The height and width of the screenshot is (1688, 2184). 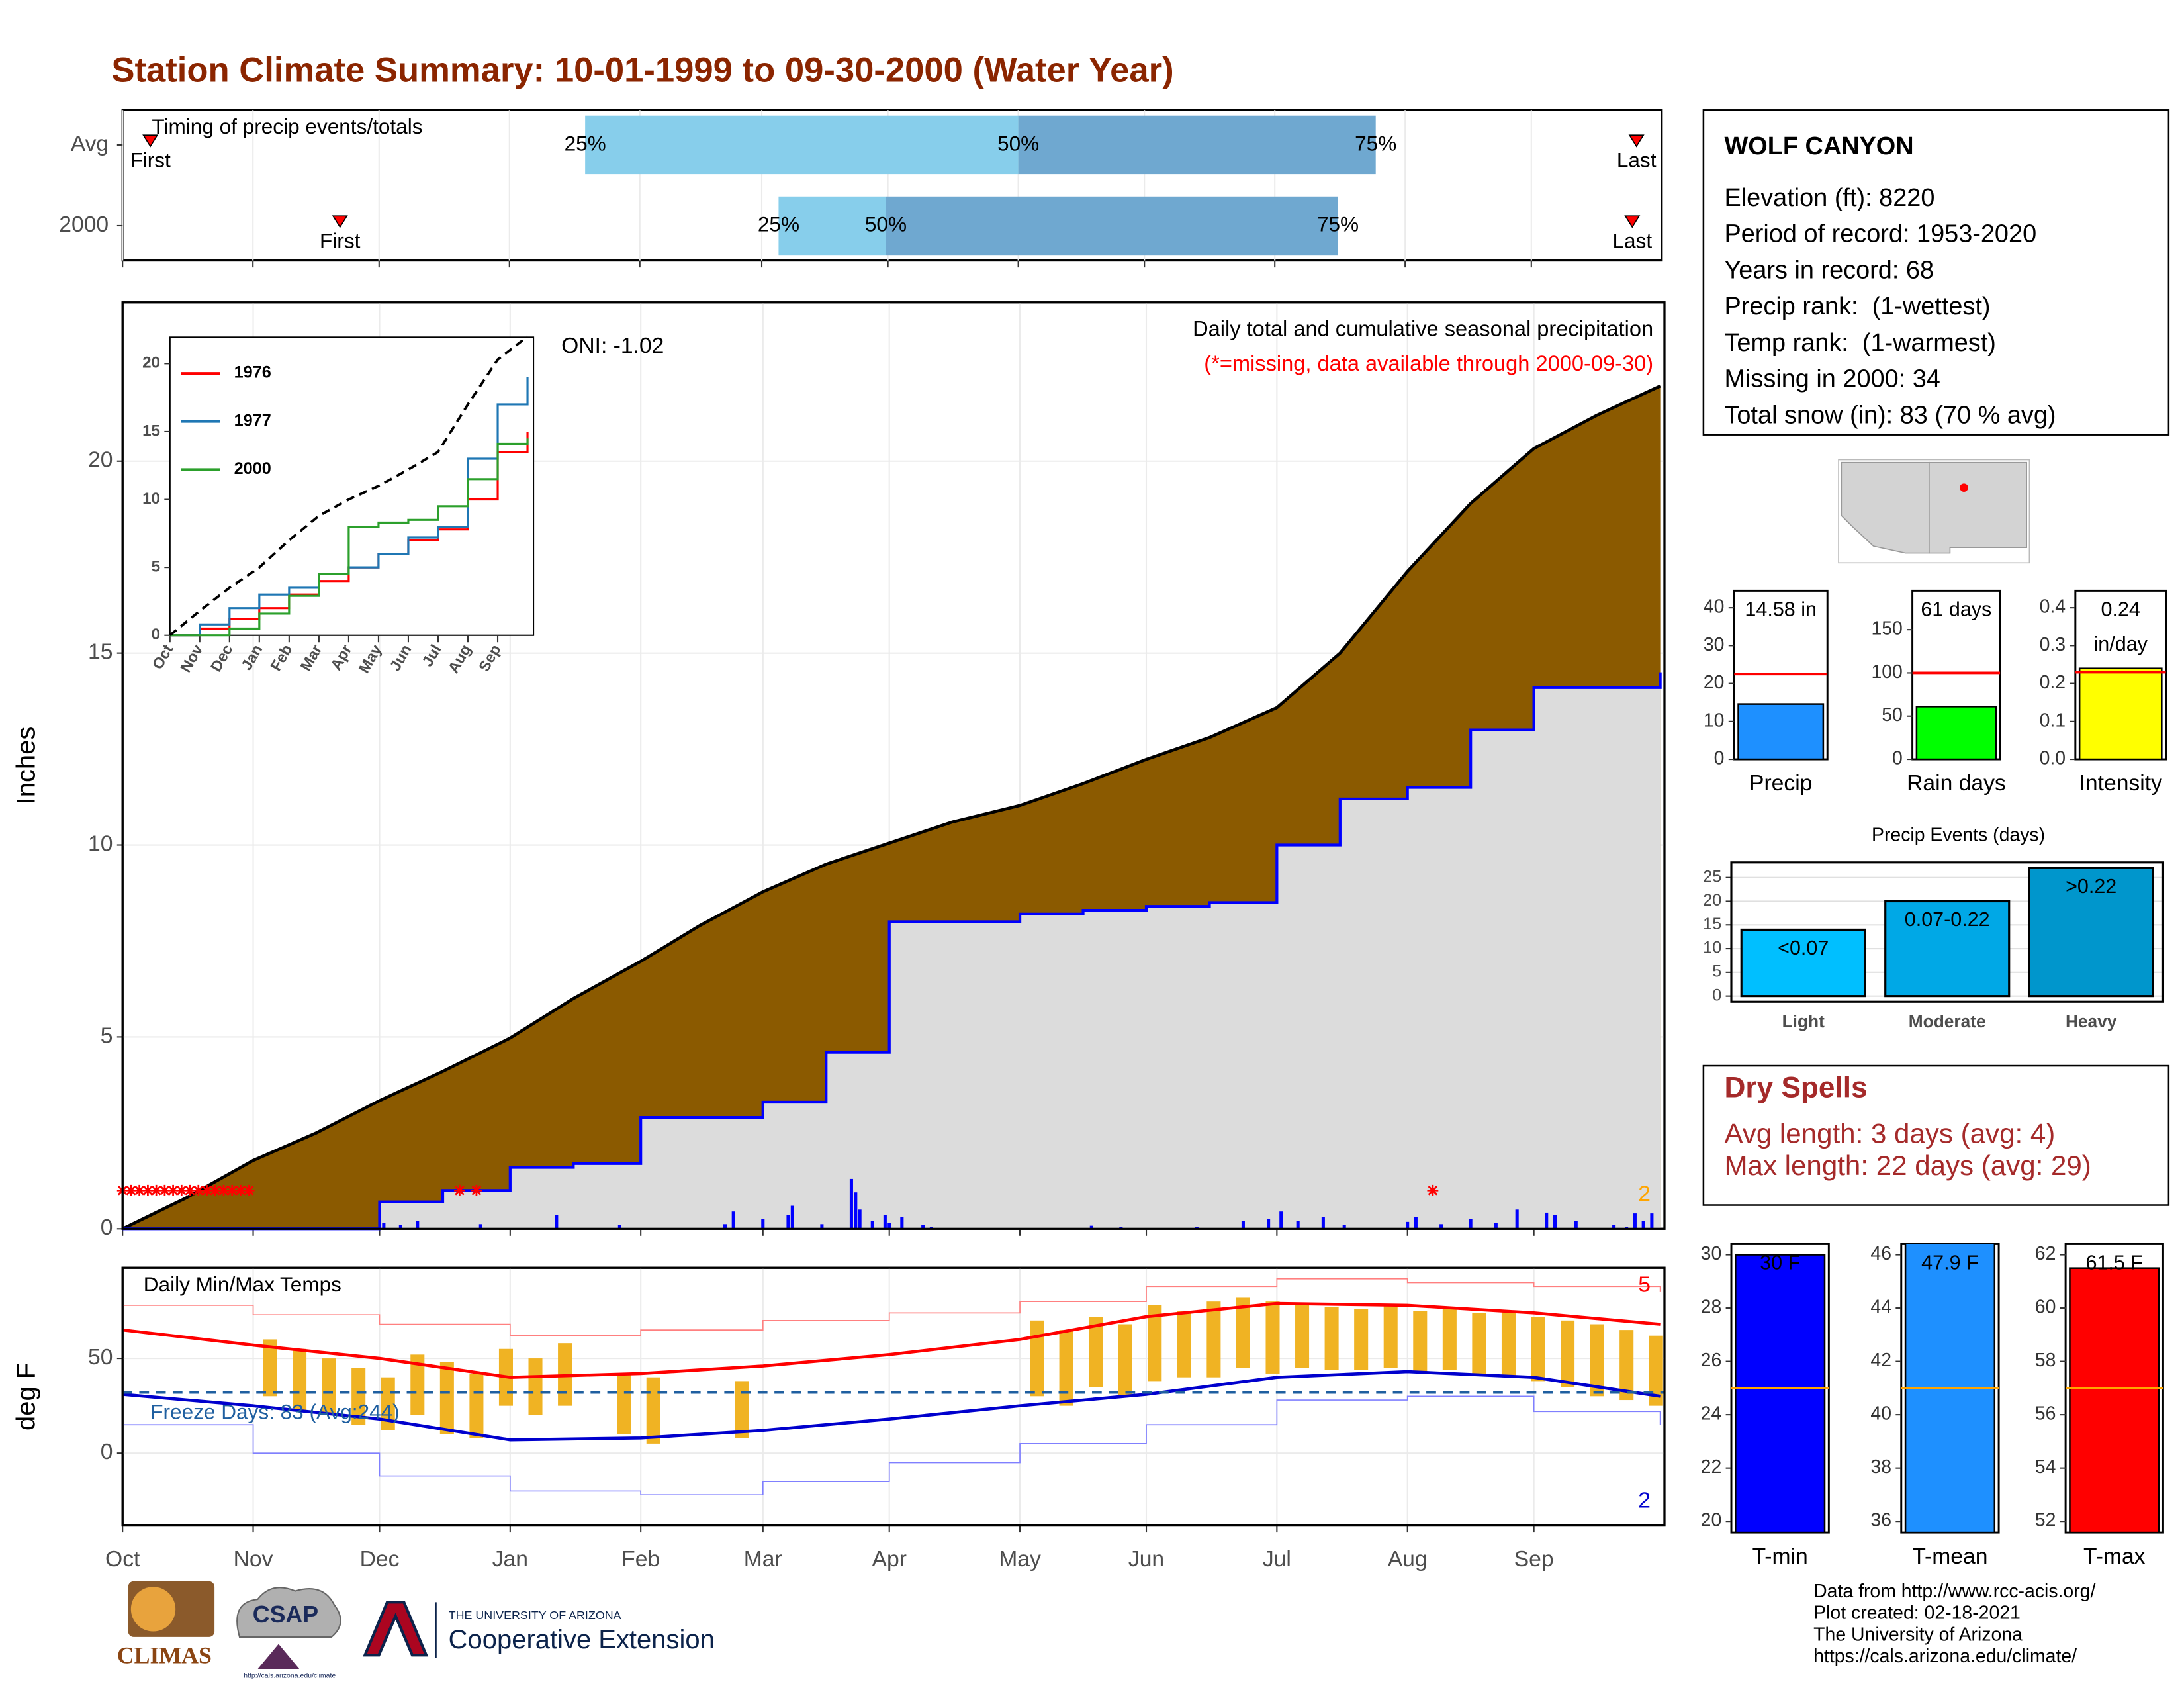 What do you see at coordinates (2053, 758) in the screenshot?
I see `y-tick-label: 0.0` at bounding box center [2053, 758].